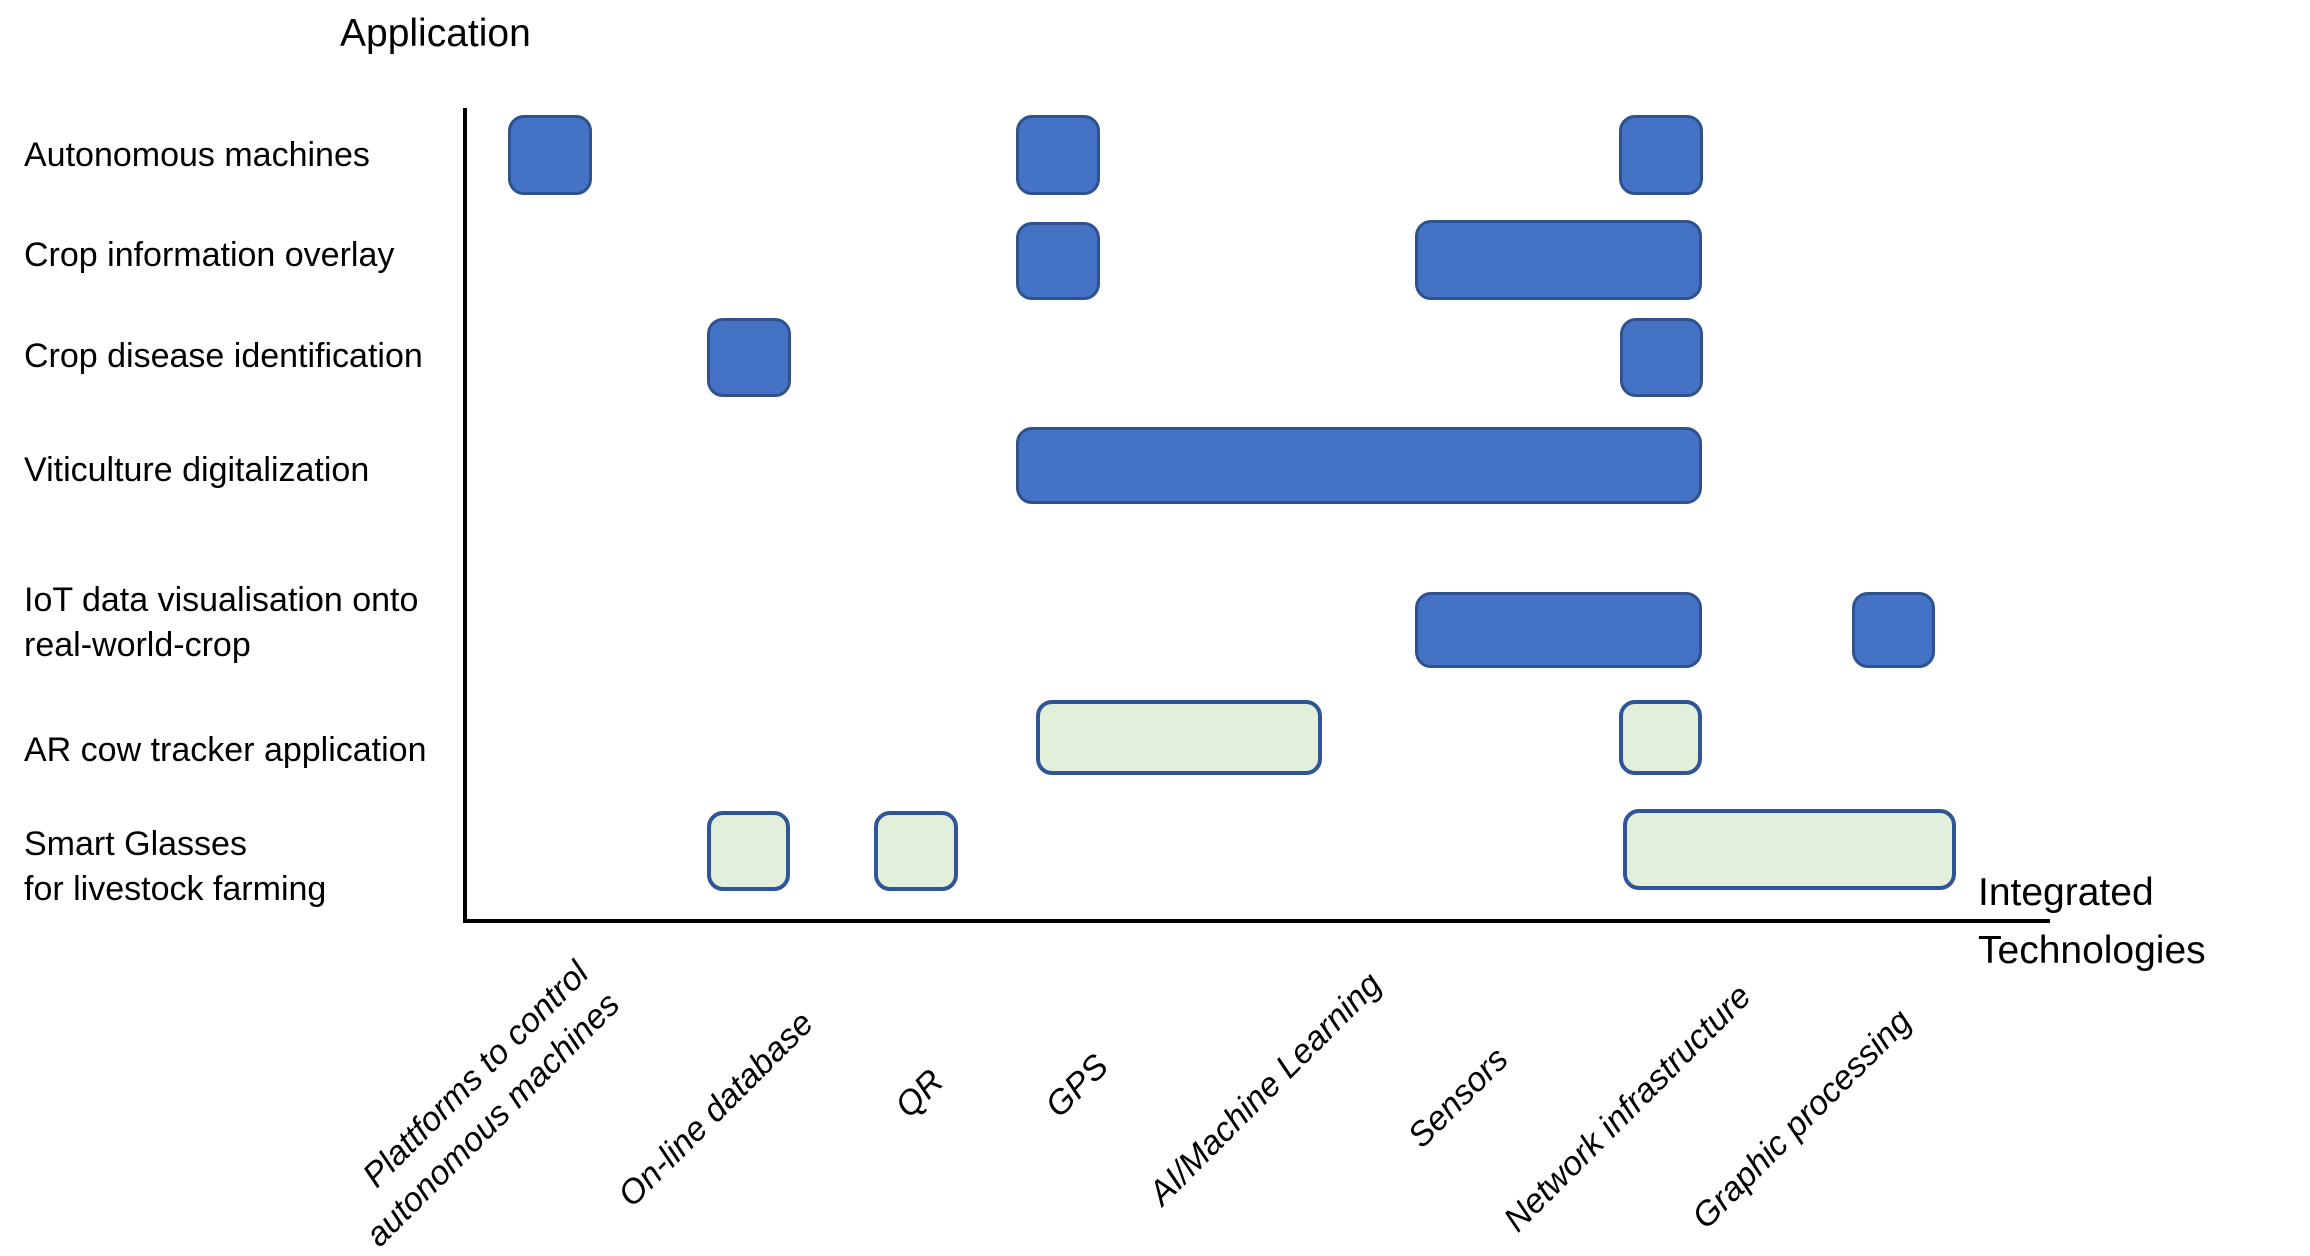 The height and width of the screenshot is (1256, 2310). I want to click on row-label-autonomous-machines: Autonomous machines, so click(197, 155).